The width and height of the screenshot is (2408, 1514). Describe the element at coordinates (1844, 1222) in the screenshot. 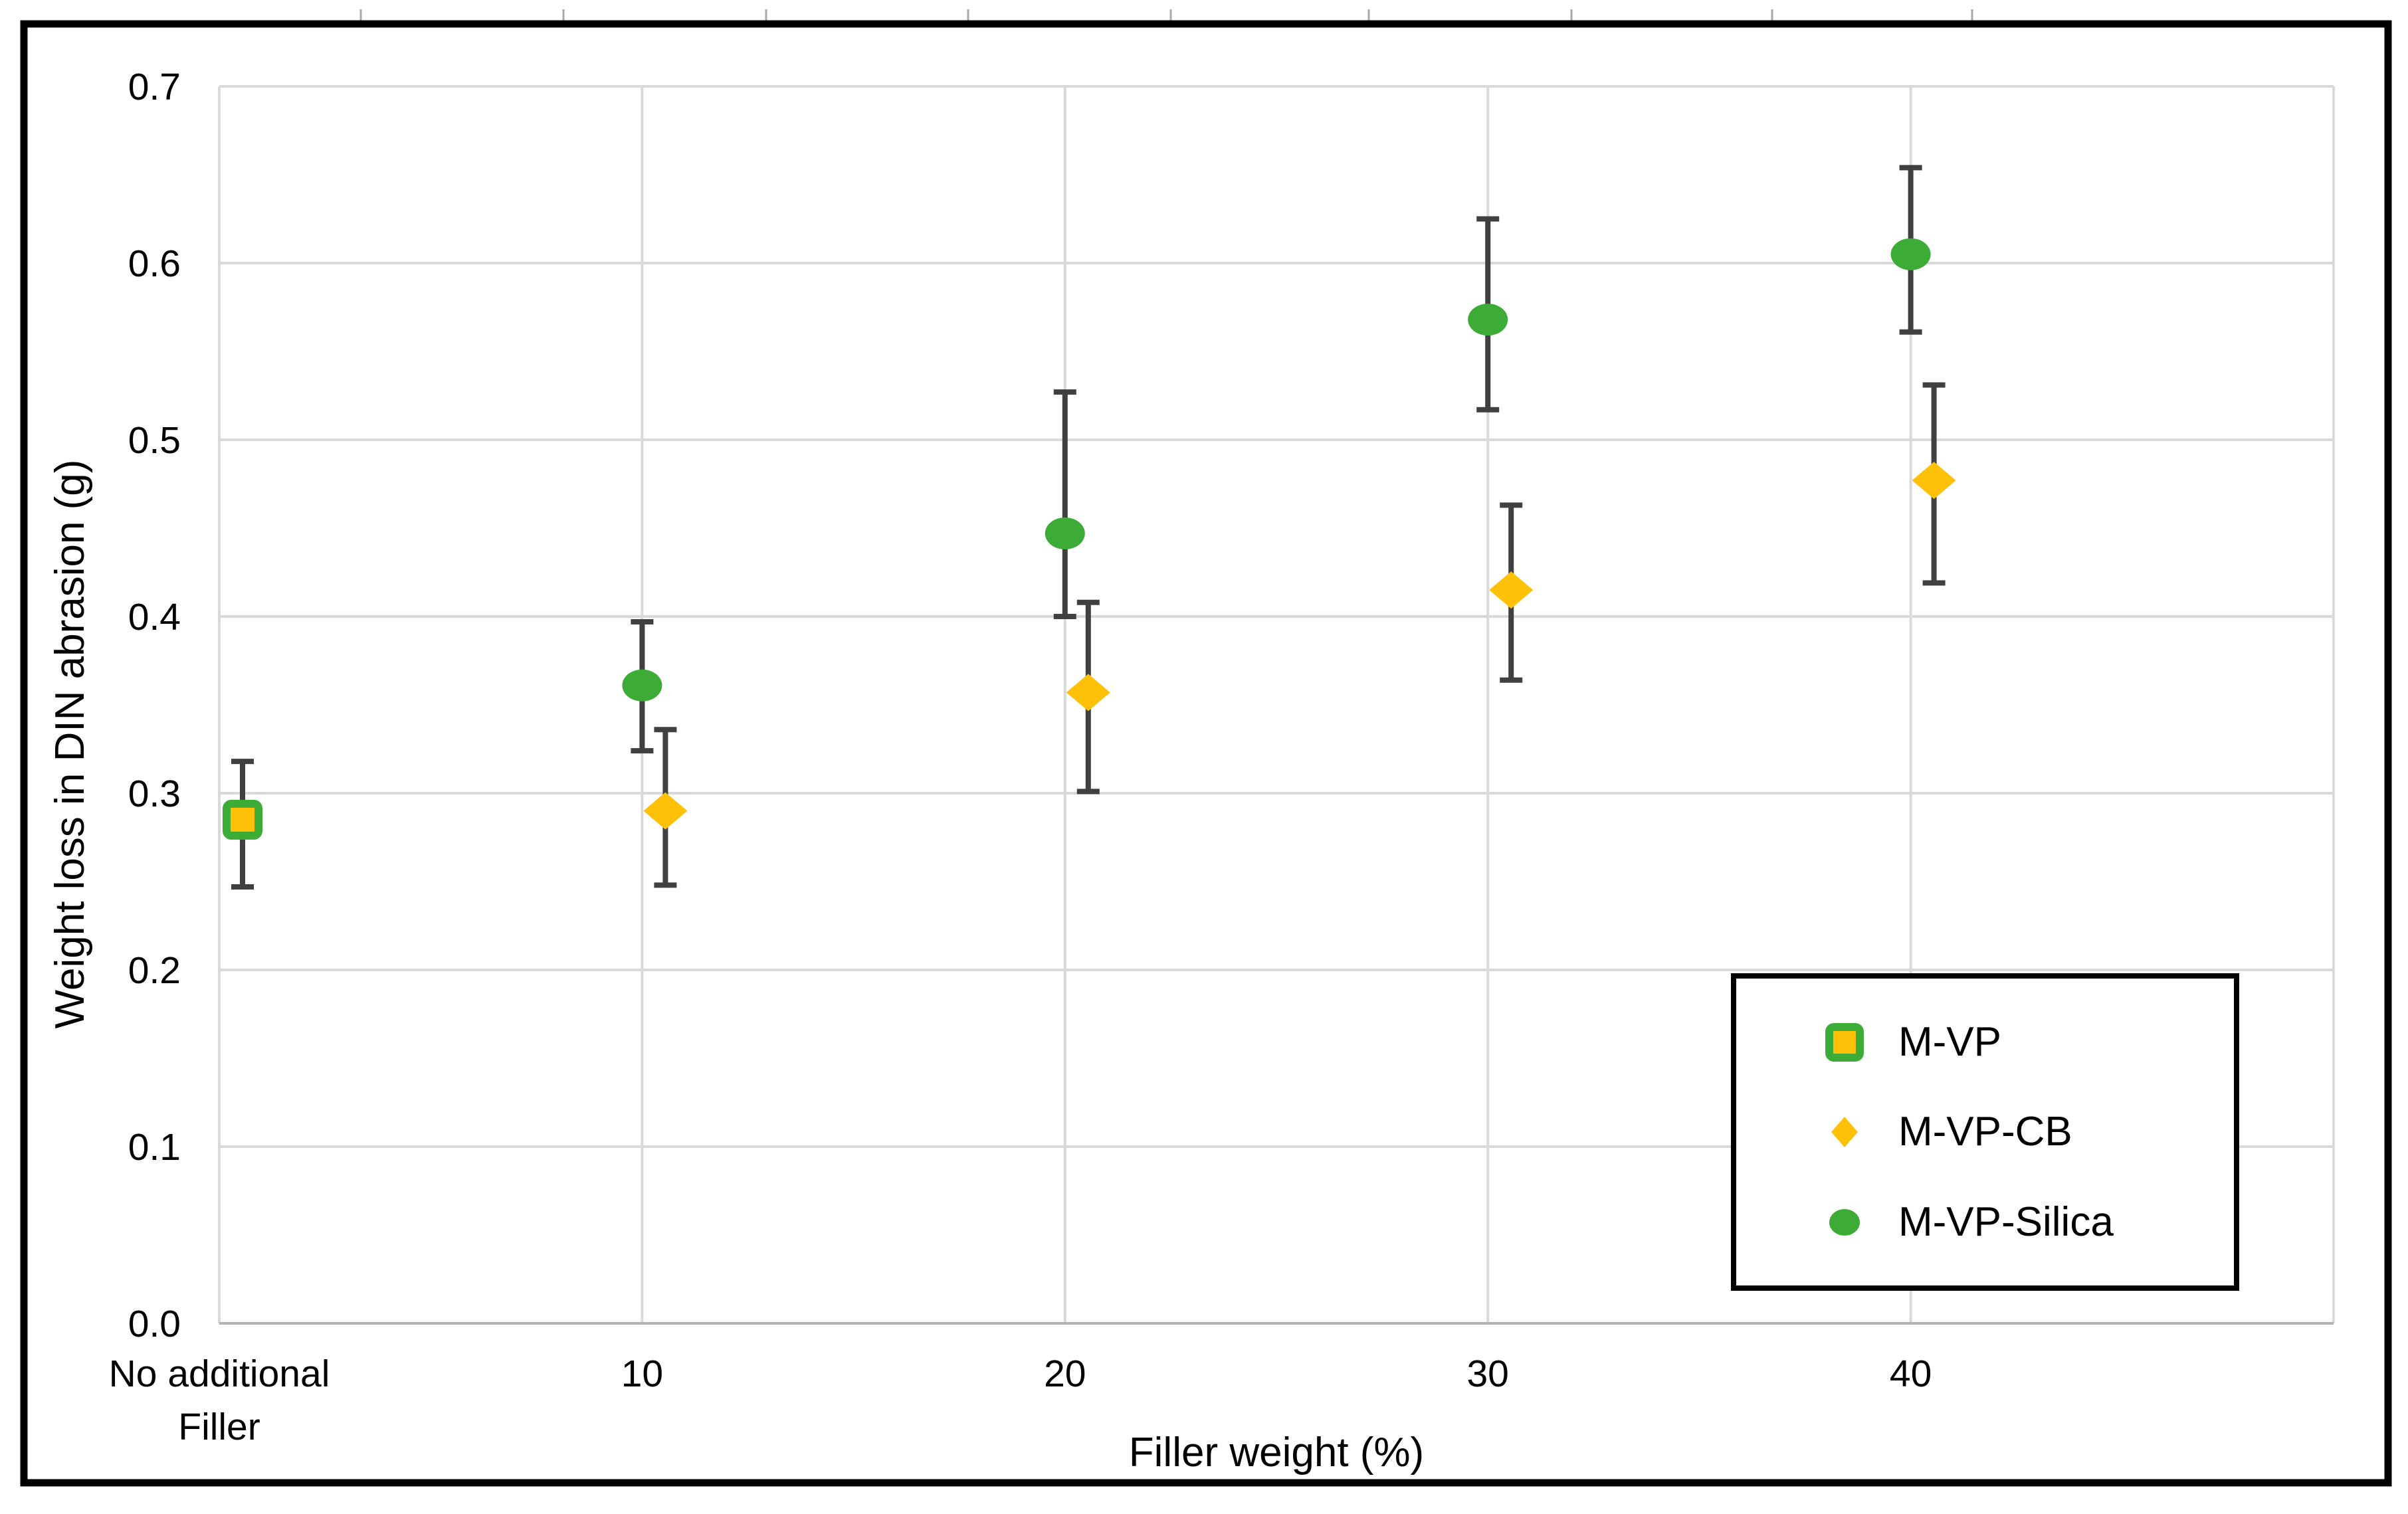

I see `legend-marker-circle-icon` at that location.